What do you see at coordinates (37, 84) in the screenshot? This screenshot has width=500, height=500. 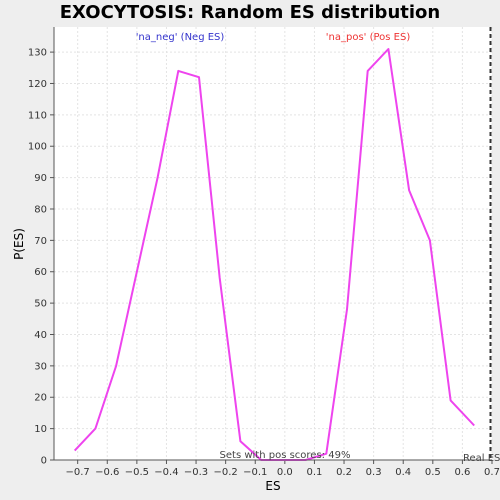 I see `y-tick-label: 120` at bounding box center [37, 84].